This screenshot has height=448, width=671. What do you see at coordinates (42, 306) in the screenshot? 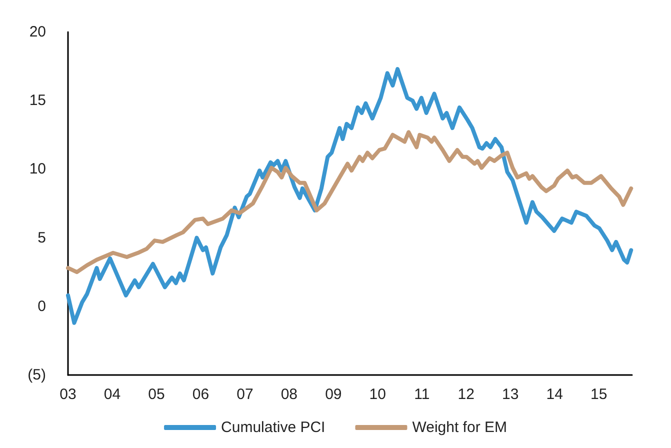
I see `y-tick-label: 0` at bounding box center [42, 306].